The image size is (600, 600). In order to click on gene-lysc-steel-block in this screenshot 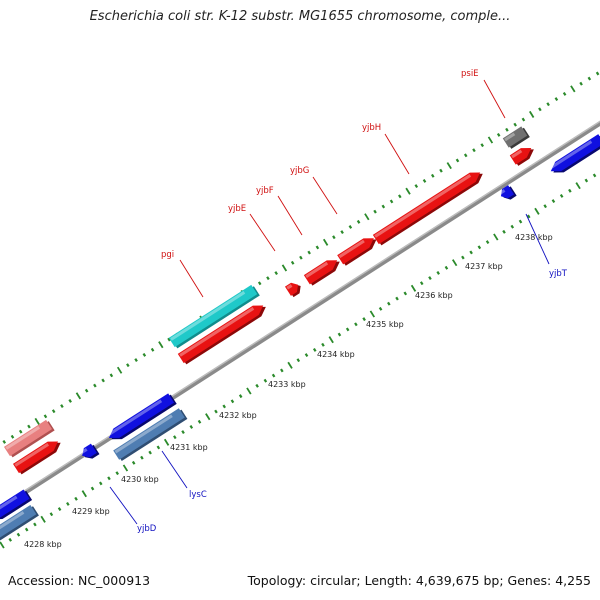, I will do `click(150, 434)`.